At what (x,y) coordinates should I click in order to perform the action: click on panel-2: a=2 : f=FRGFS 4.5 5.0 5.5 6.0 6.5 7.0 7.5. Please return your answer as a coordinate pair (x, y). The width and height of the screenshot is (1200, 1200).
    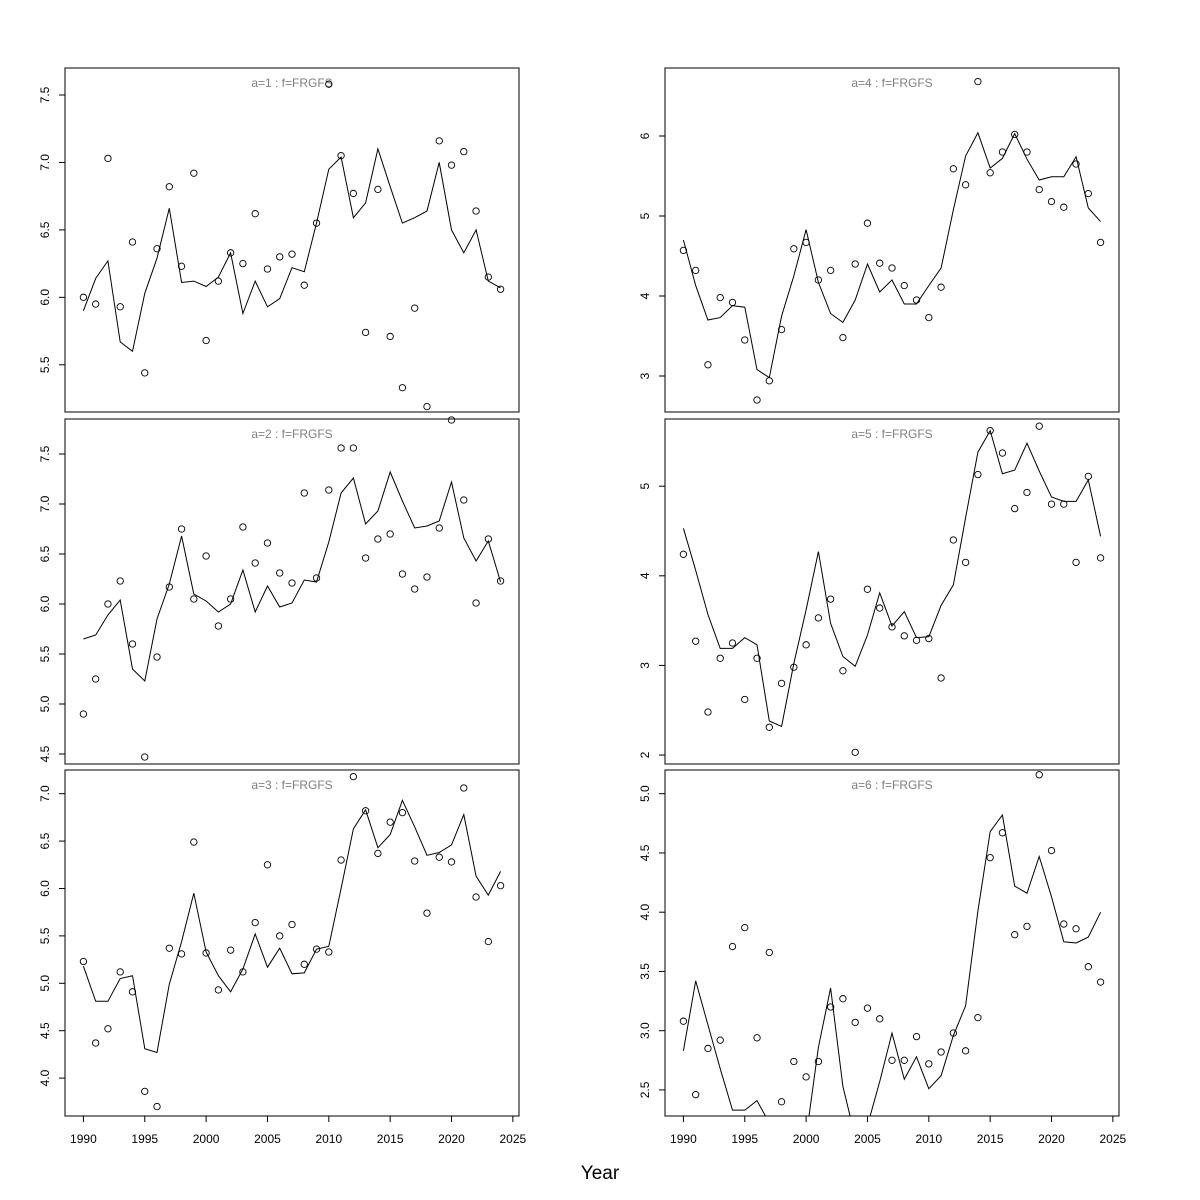
    Looking at the image, I should click on (279, 590).